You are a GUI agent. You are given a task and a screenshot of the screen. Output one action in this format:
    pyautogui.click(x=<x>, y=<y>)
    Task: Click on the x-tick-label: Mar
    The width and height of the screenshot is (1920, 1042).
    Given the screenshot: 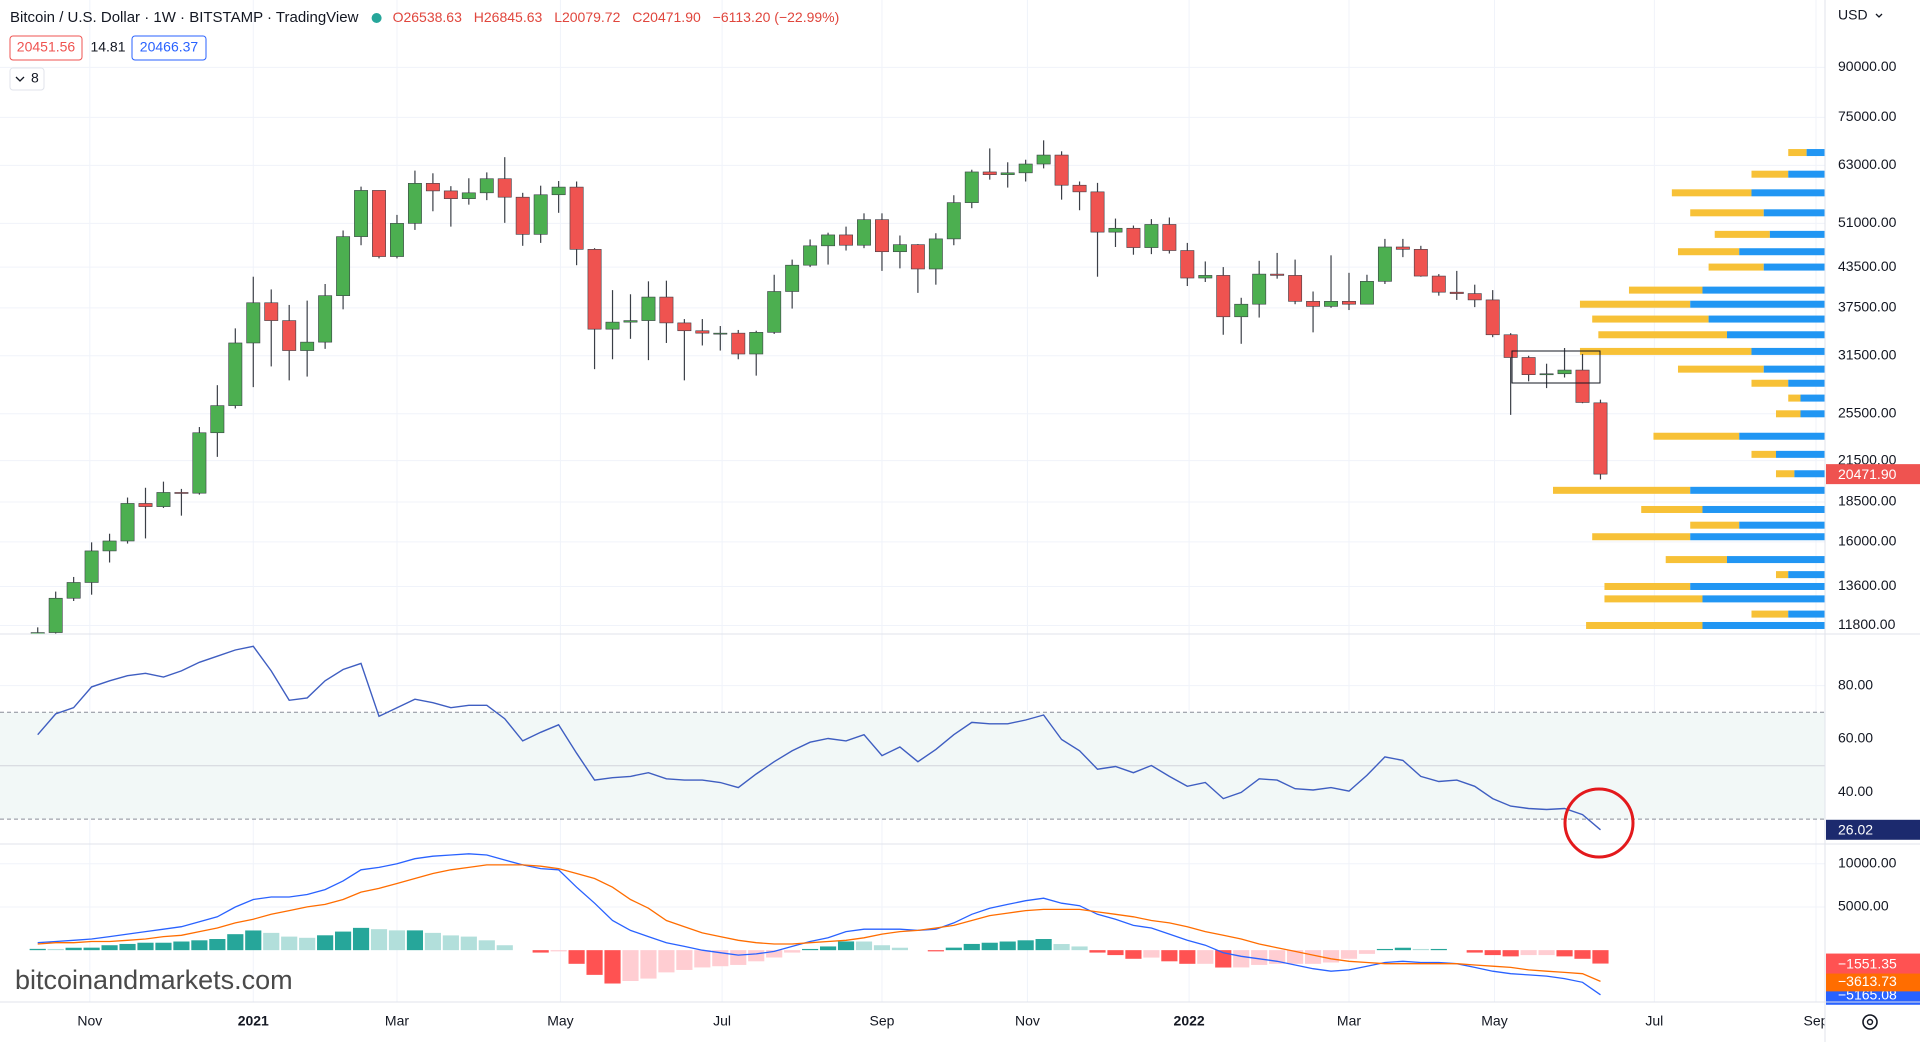 What is the action you would take?
    pyautogui.click(x=1349, y=1021)
    